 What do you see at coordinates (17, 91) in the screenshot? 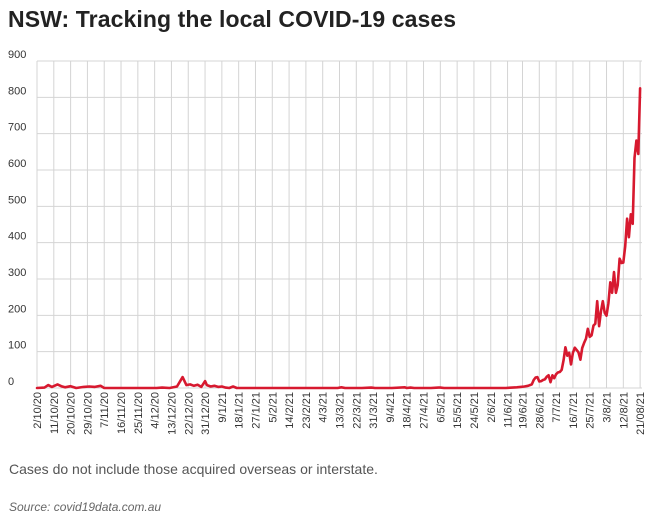
I see `y-tick-label: 800` at bounding box center [17, 91].